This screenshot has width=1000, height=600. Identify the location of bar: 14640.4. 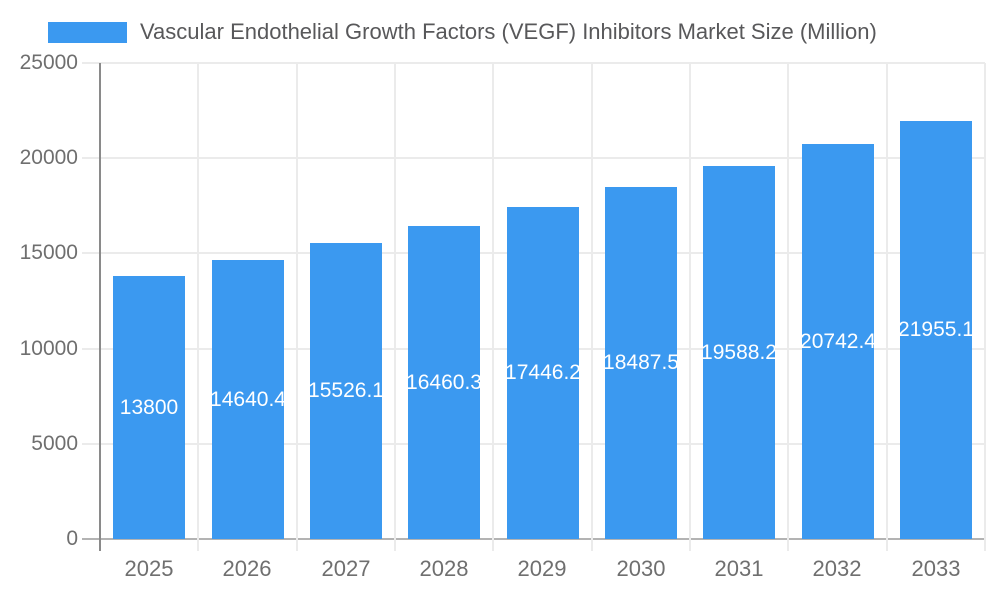
(248, 399).